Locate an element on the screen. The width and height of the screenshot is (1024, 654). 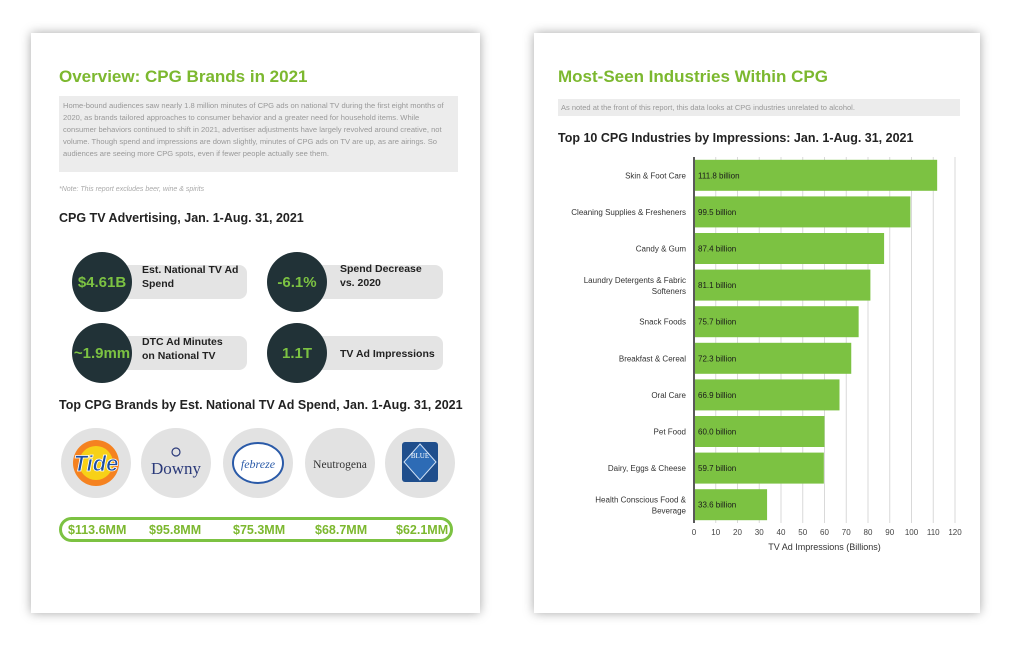
stat-value-spend: $4.61B is located at coordinates (102, 282).